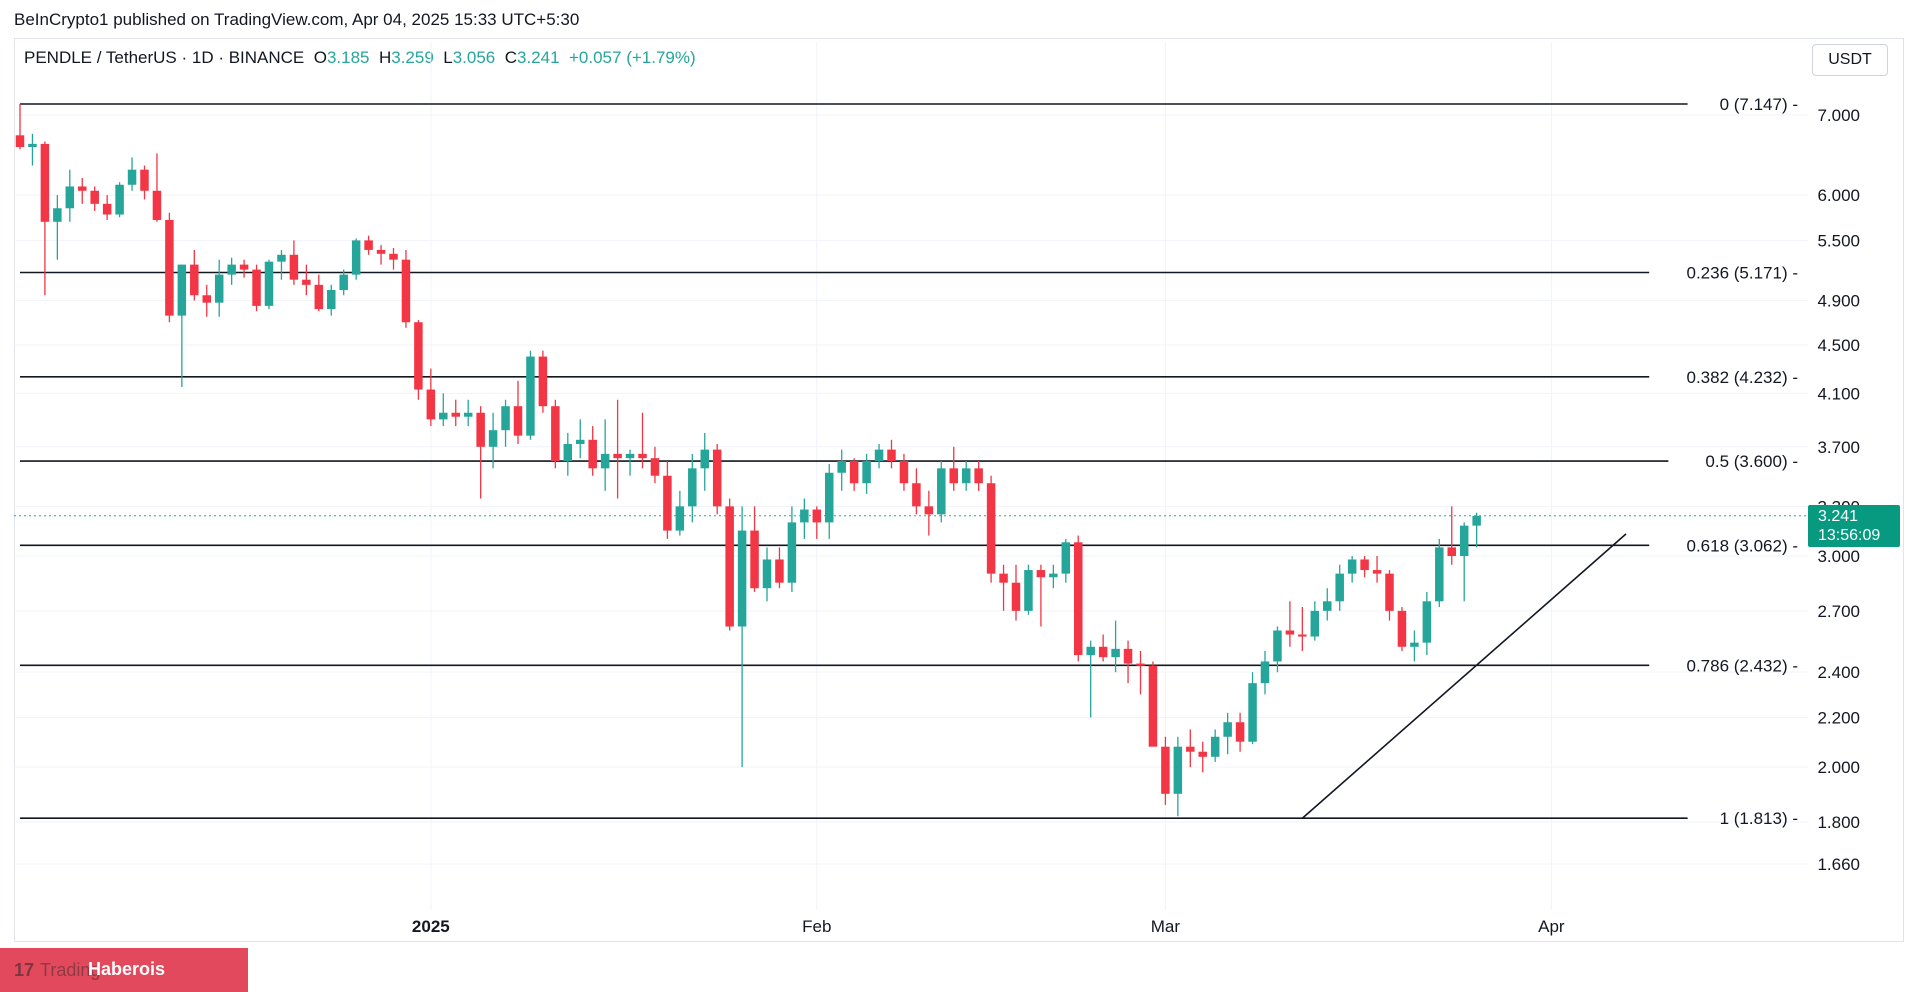  I want to click on close-label: C, so click(510, 57).